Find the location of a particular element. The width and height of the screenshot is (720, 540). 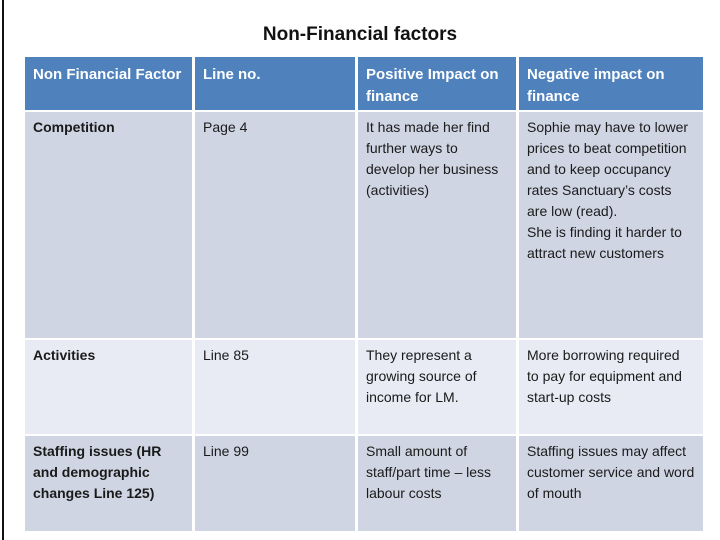

cell-factor: Competition is located at coordinates (108, 225).